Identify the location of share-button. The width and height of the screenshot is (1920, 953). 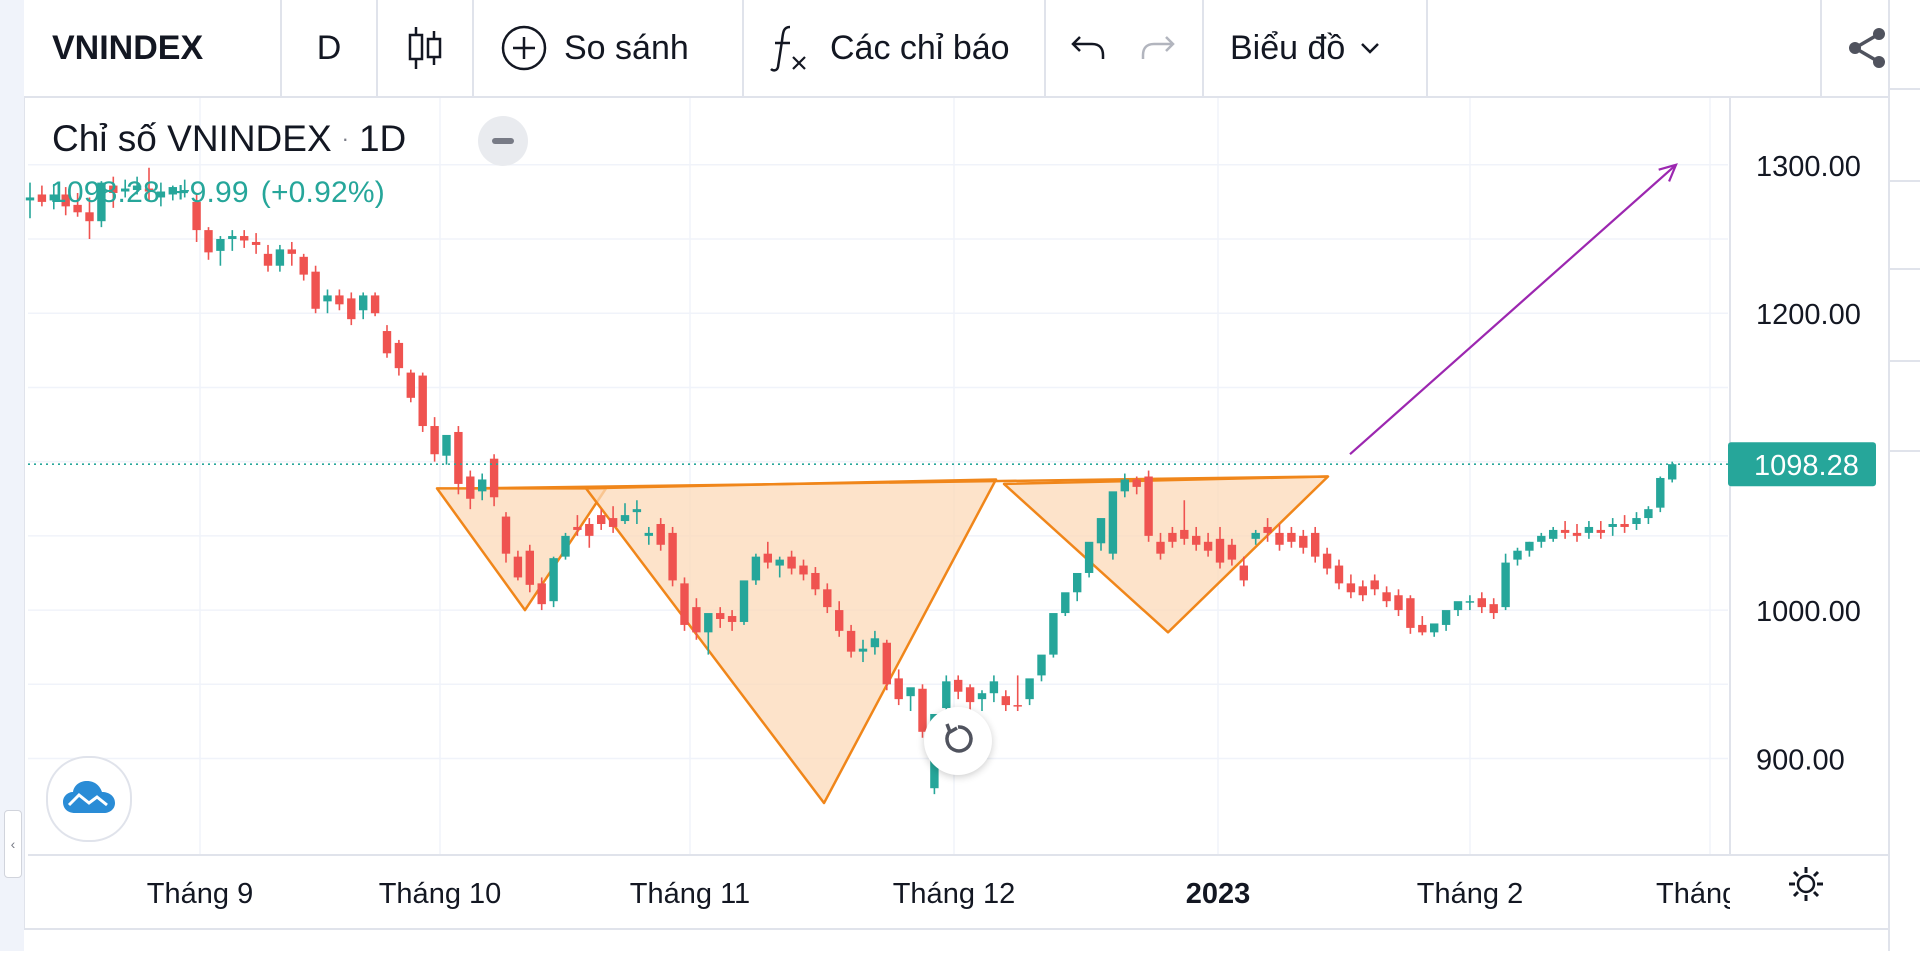
(1866, 48).